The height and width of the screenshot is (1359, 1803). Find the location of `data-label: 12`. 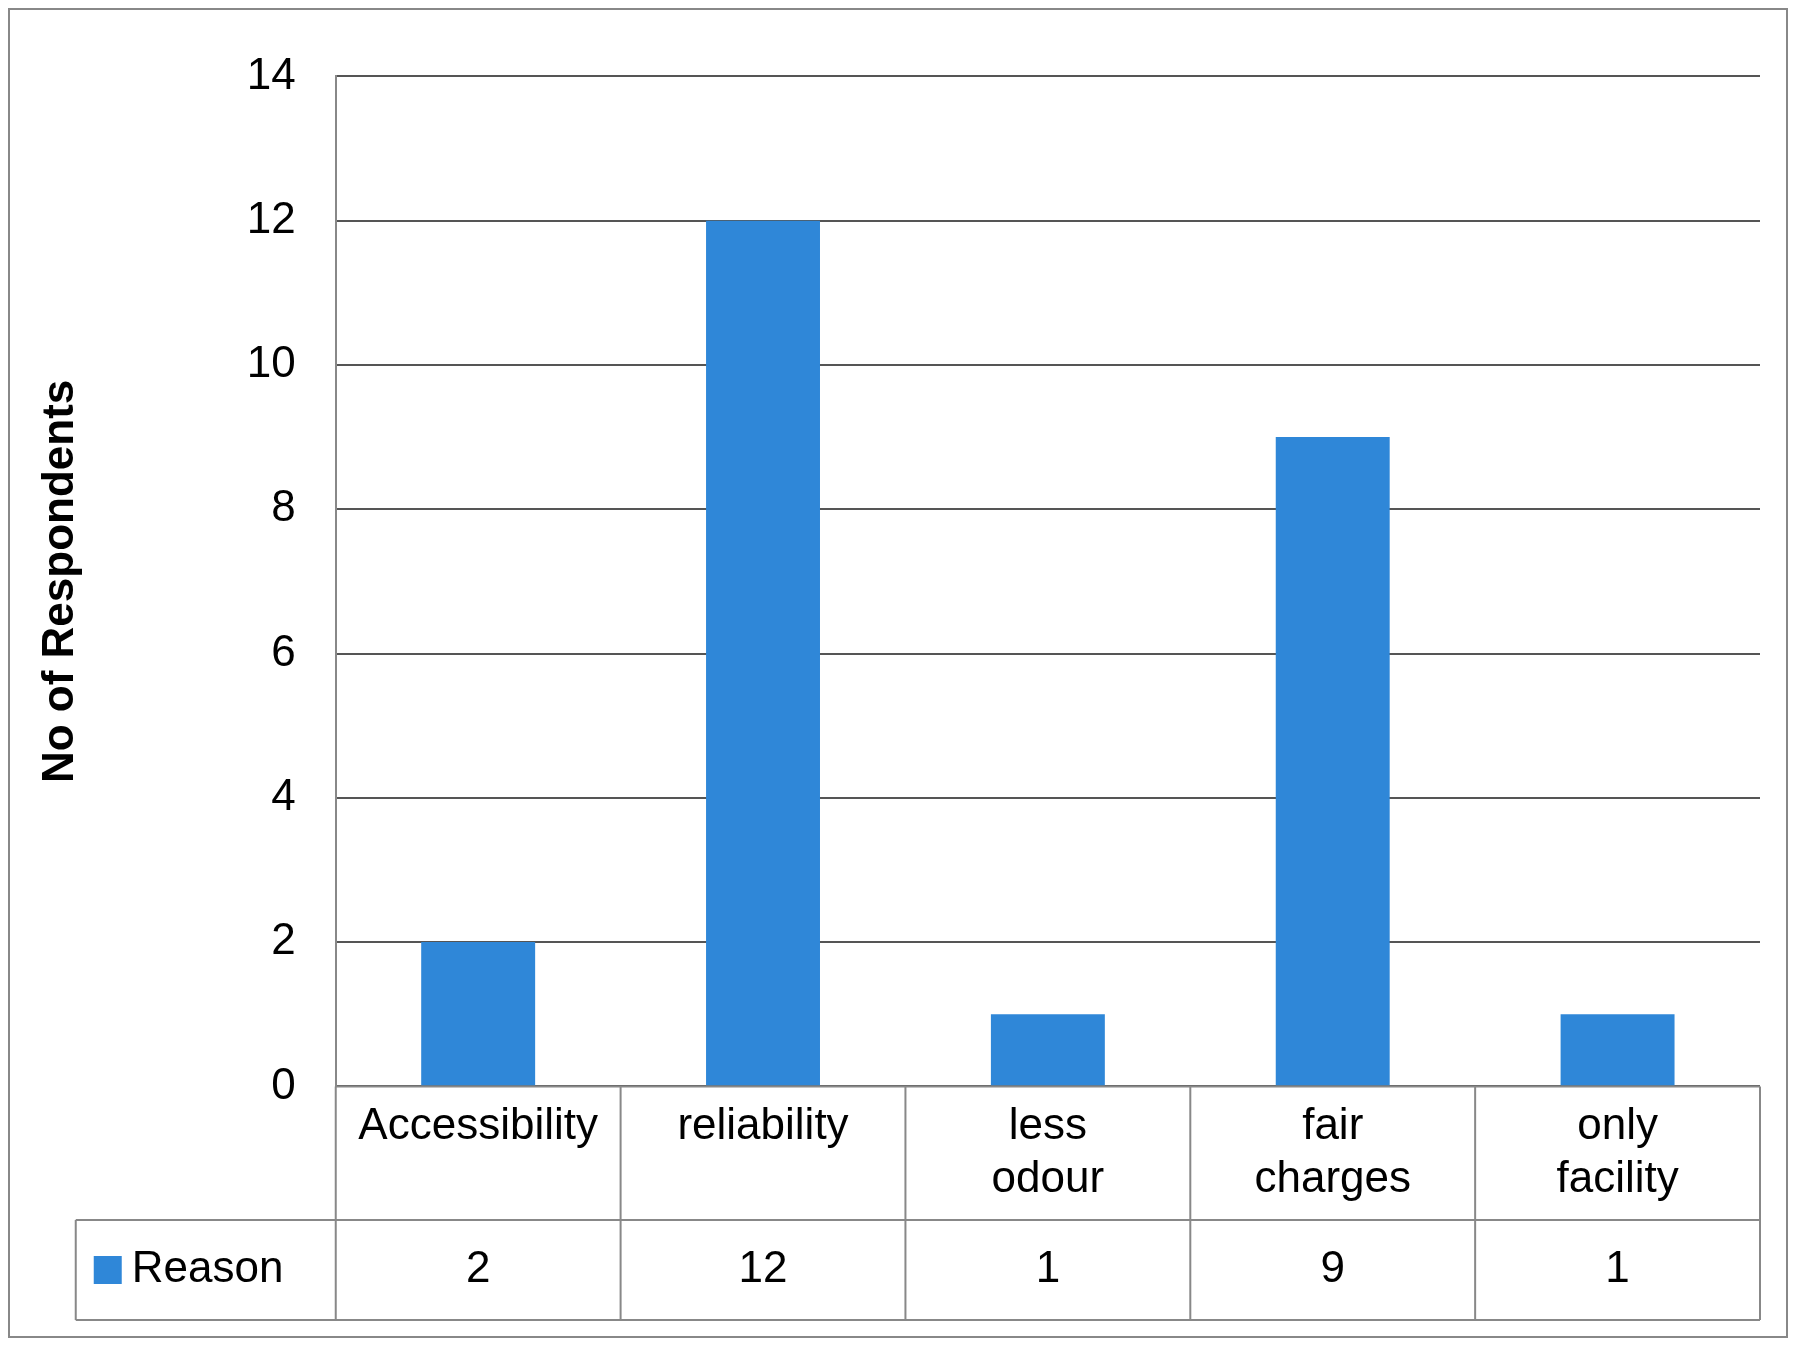

data-label: 12 is located at coordinates (763, 1267).